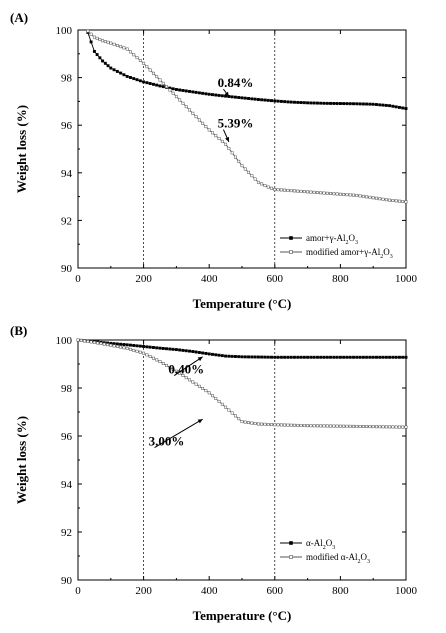 The height and width of the screenshot is (633, 446). I want to click on series-line, so click(242, 383).